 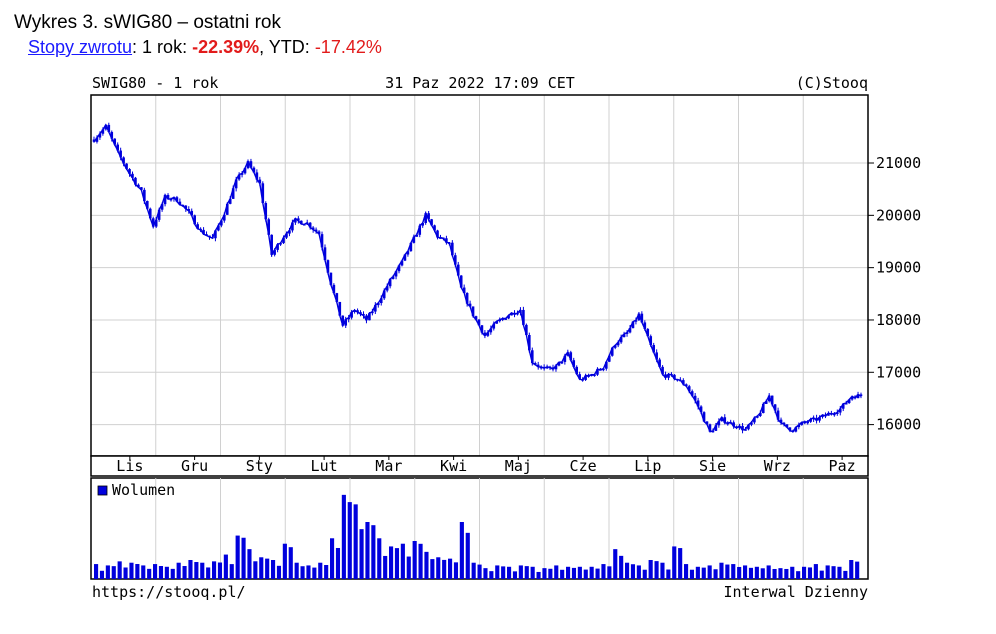 I want to click on footer-url: https://stooq.pl/, so click(x=169, y=592).